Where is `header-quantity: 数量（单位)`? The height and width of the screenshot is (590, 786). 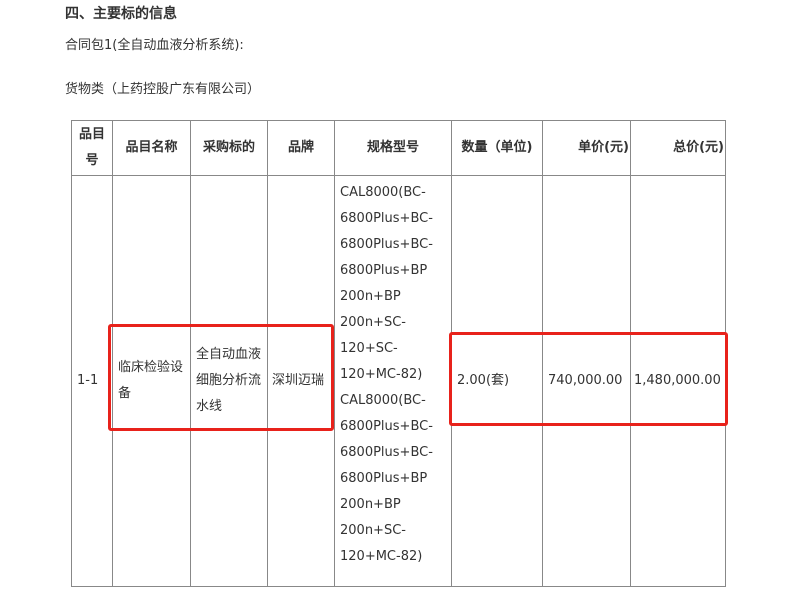 header-quantity: 数量（单位) is located at coordinates (497, 148).